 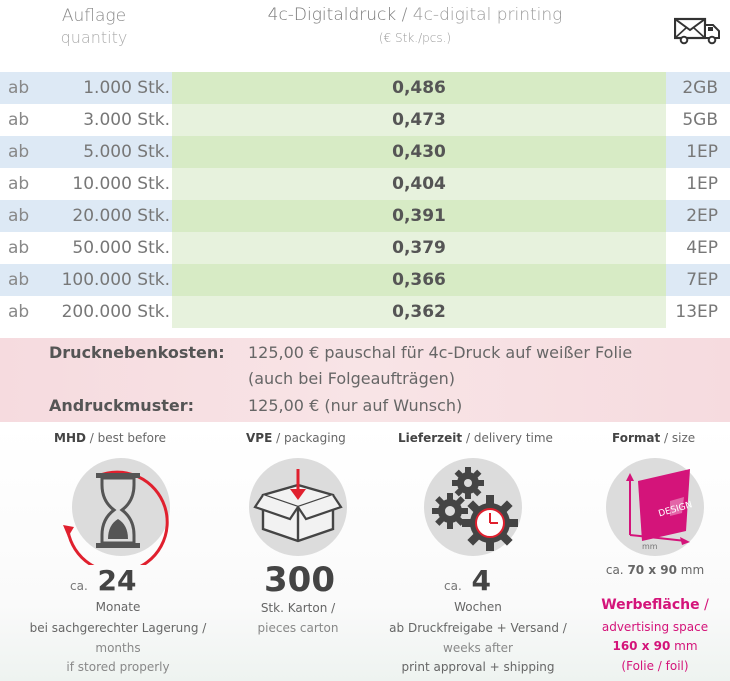 I want to click on lieferzeit-line2: ab Druckfreigabe + Versand /, so click(x=478, y=628).